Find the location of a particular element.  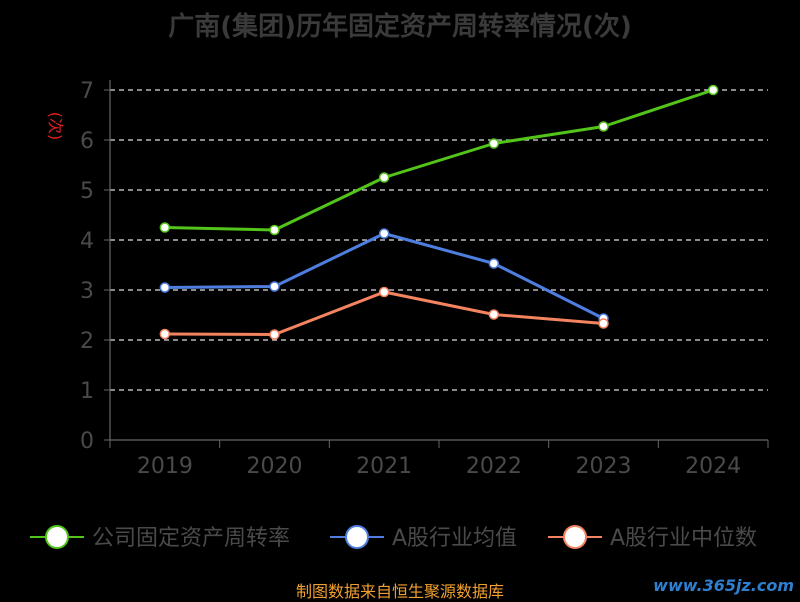

x-tick-label: 2022 is located at coordinates (494, 466).